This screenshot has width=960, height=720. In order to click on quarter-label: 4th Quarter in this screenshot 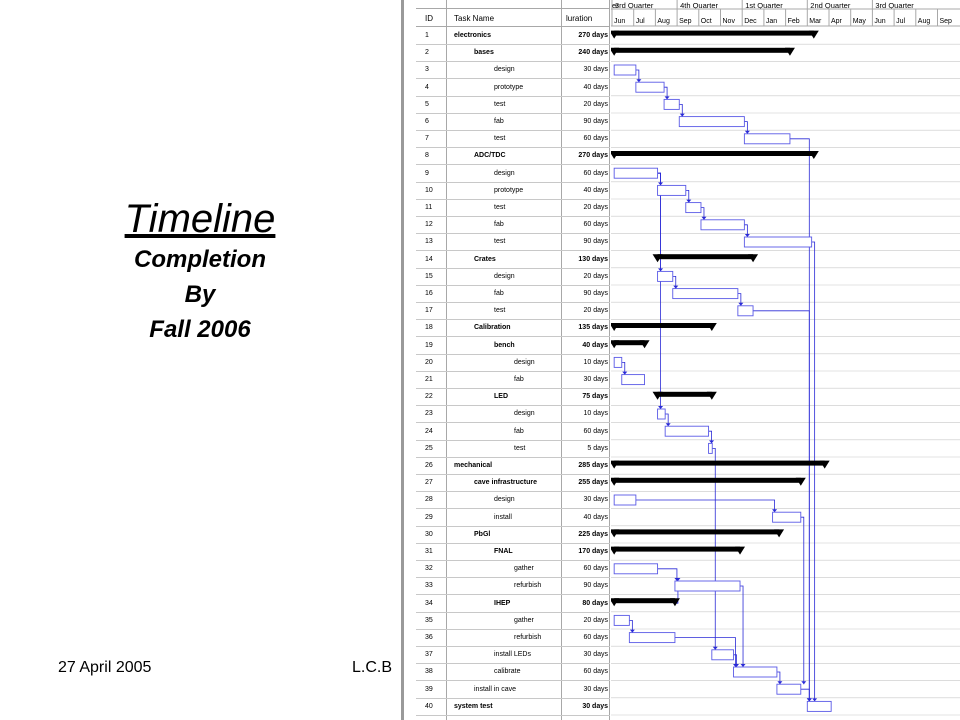, I will do `click(699, 5)`.